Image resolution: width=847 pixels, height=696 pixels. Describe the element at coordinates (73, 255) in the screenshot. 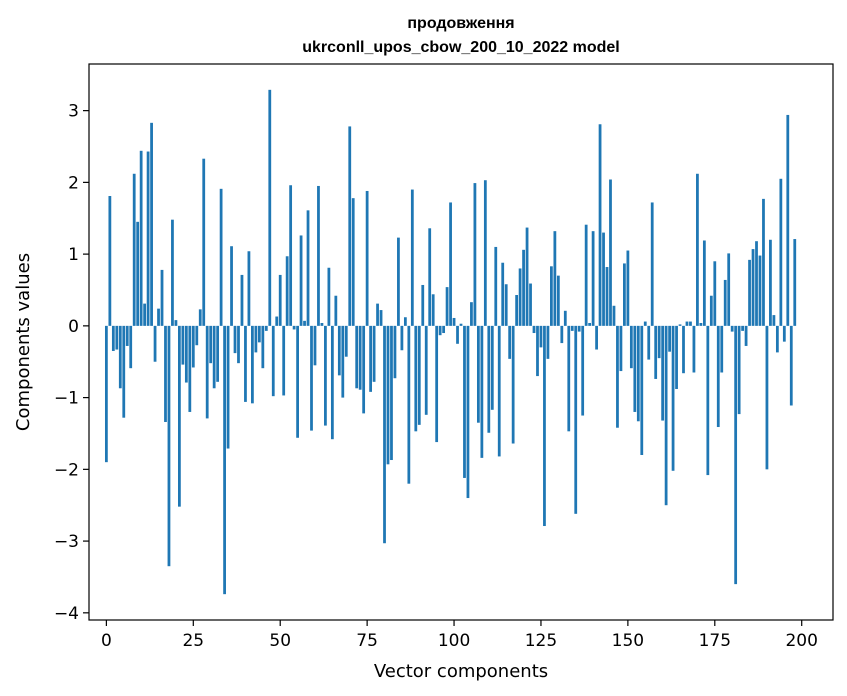

I see `y-tick-label: 1` at that location.